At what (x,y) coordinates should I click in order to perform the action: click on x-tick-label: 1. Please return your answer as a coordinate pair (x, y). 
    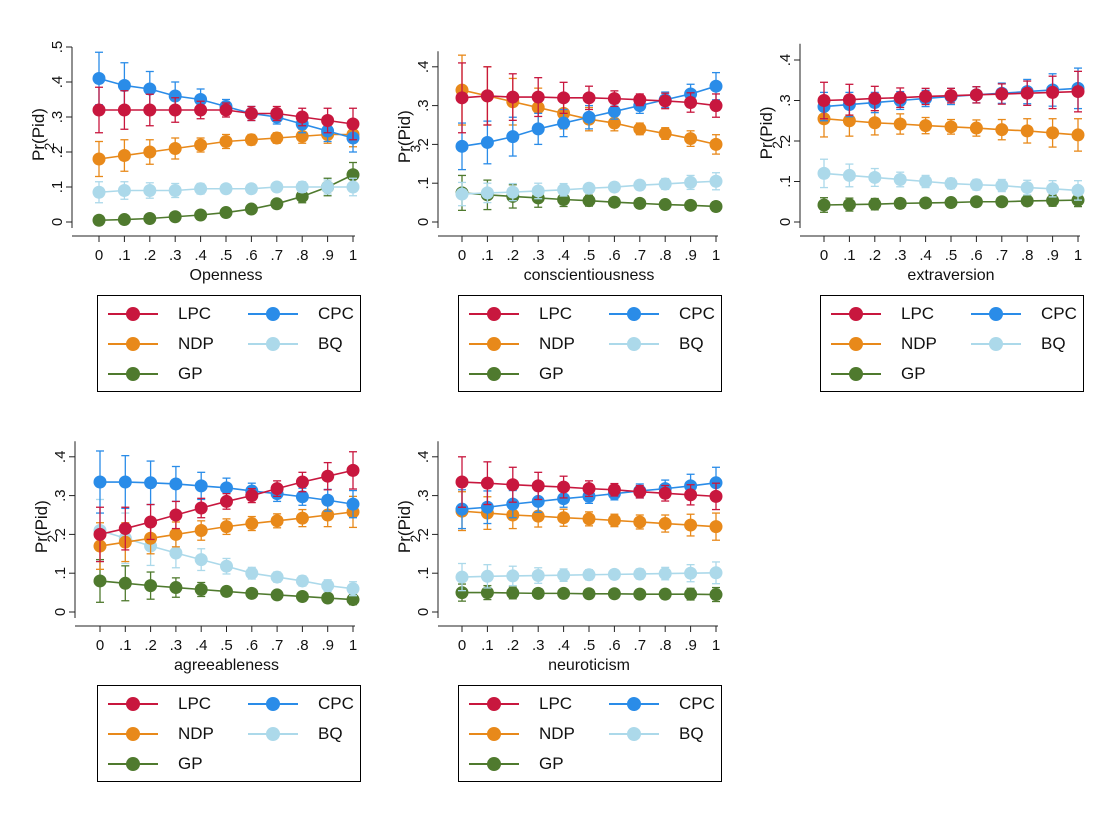
    Looking at the image, I should click on (353, 255).